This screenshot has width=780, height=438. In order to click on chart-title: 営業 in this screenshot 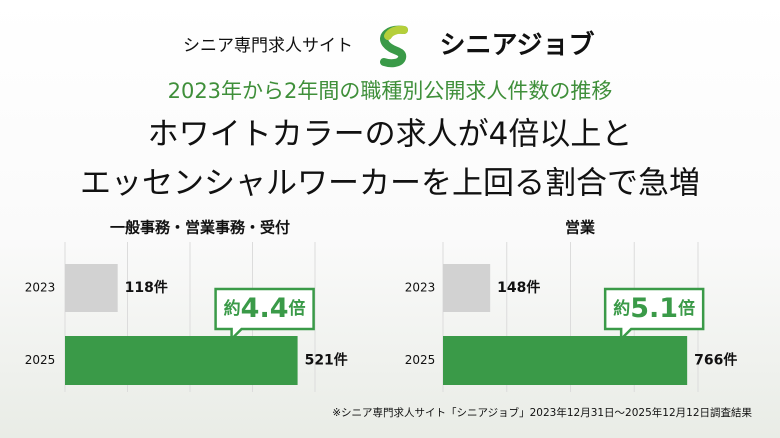, I will do `click(580, 228)`.